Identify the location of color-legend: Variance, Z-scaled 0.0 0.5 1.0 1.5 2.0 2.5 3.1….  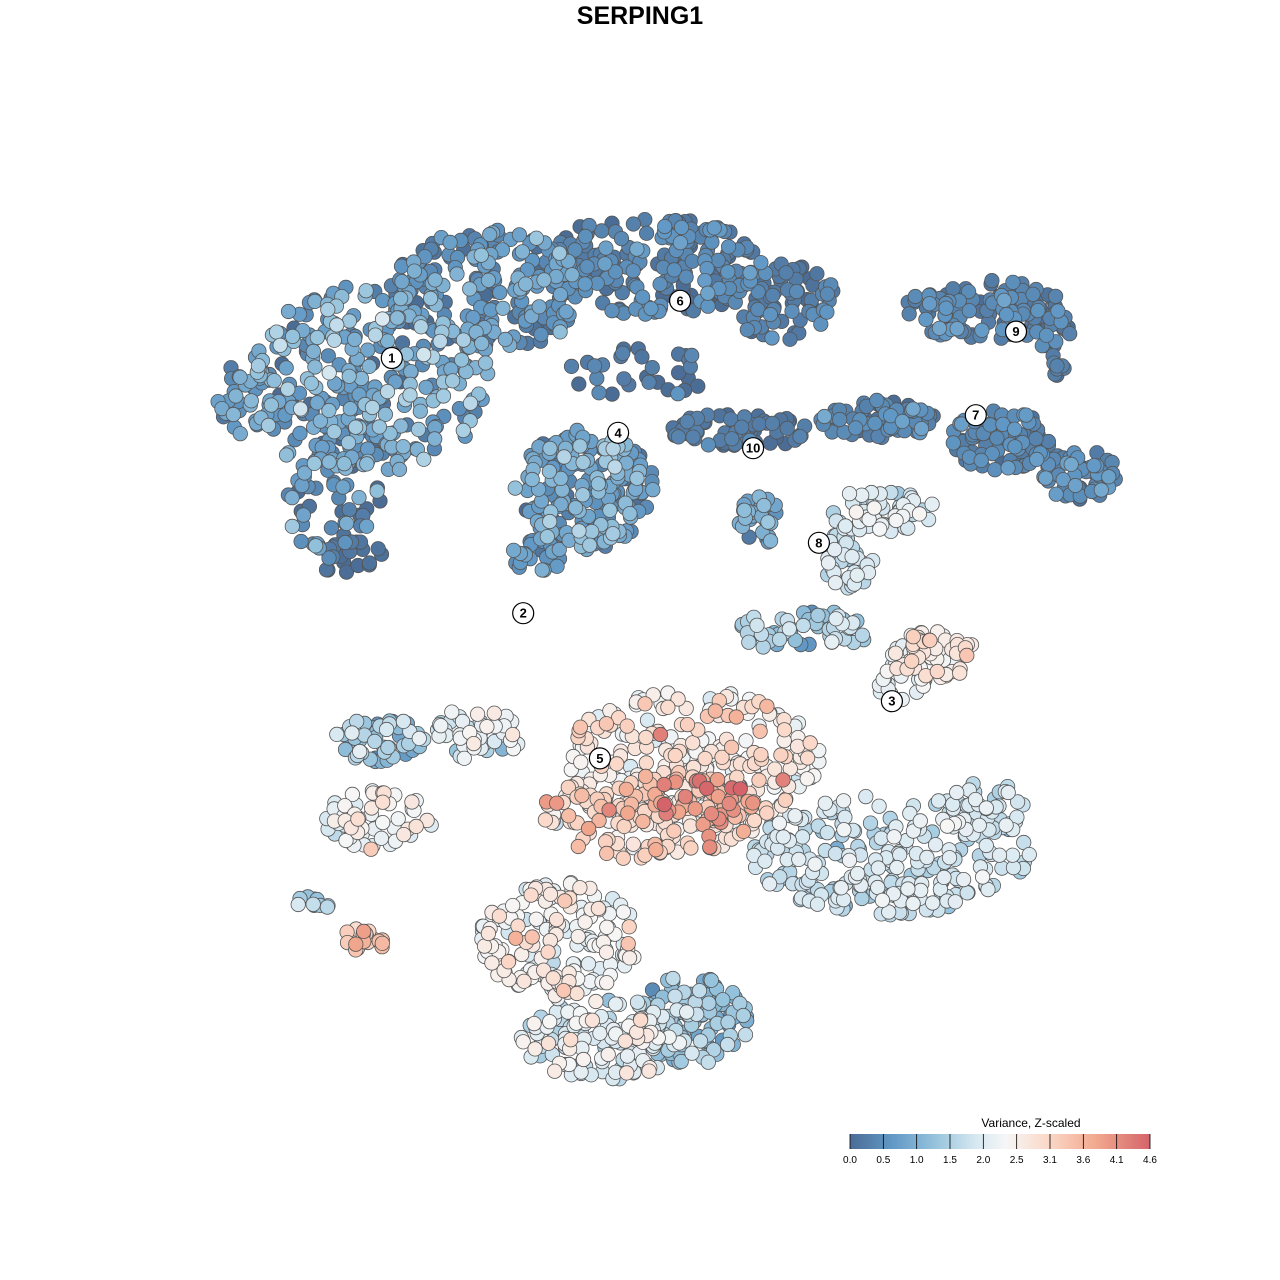
(1000, 1141).